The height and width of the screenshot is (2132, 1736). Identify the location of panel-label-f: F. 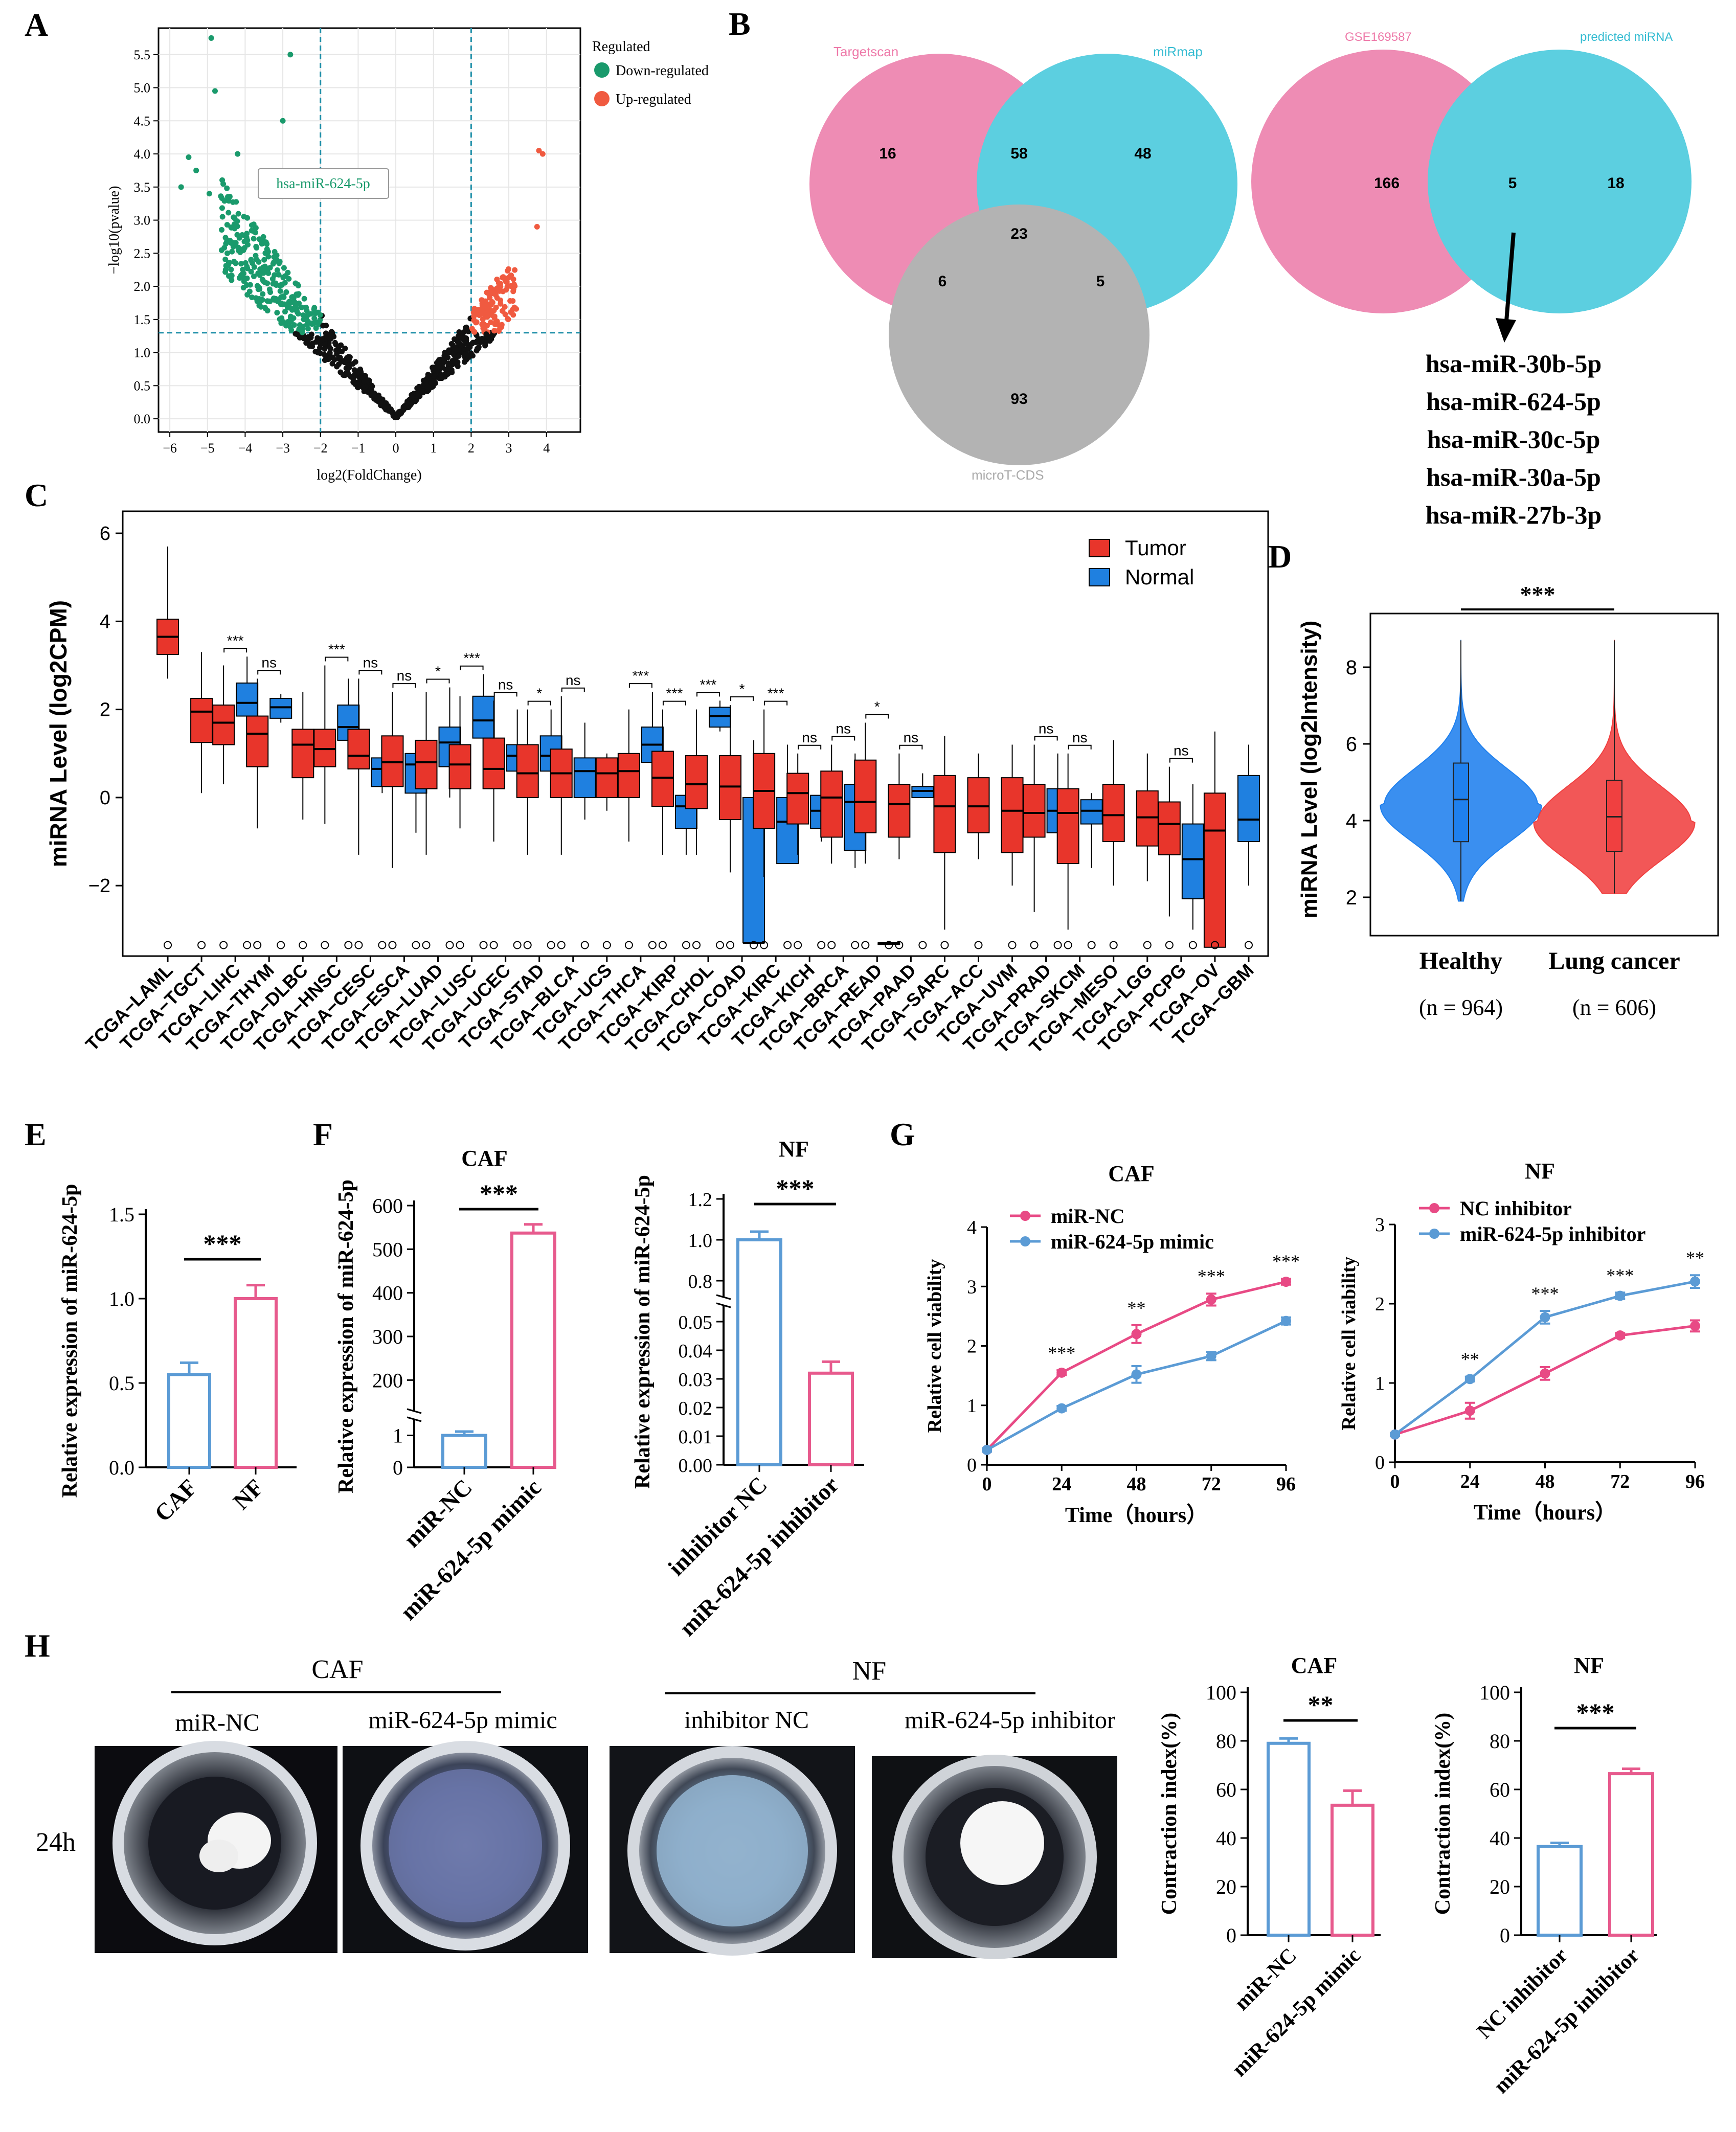
(323, 1134).